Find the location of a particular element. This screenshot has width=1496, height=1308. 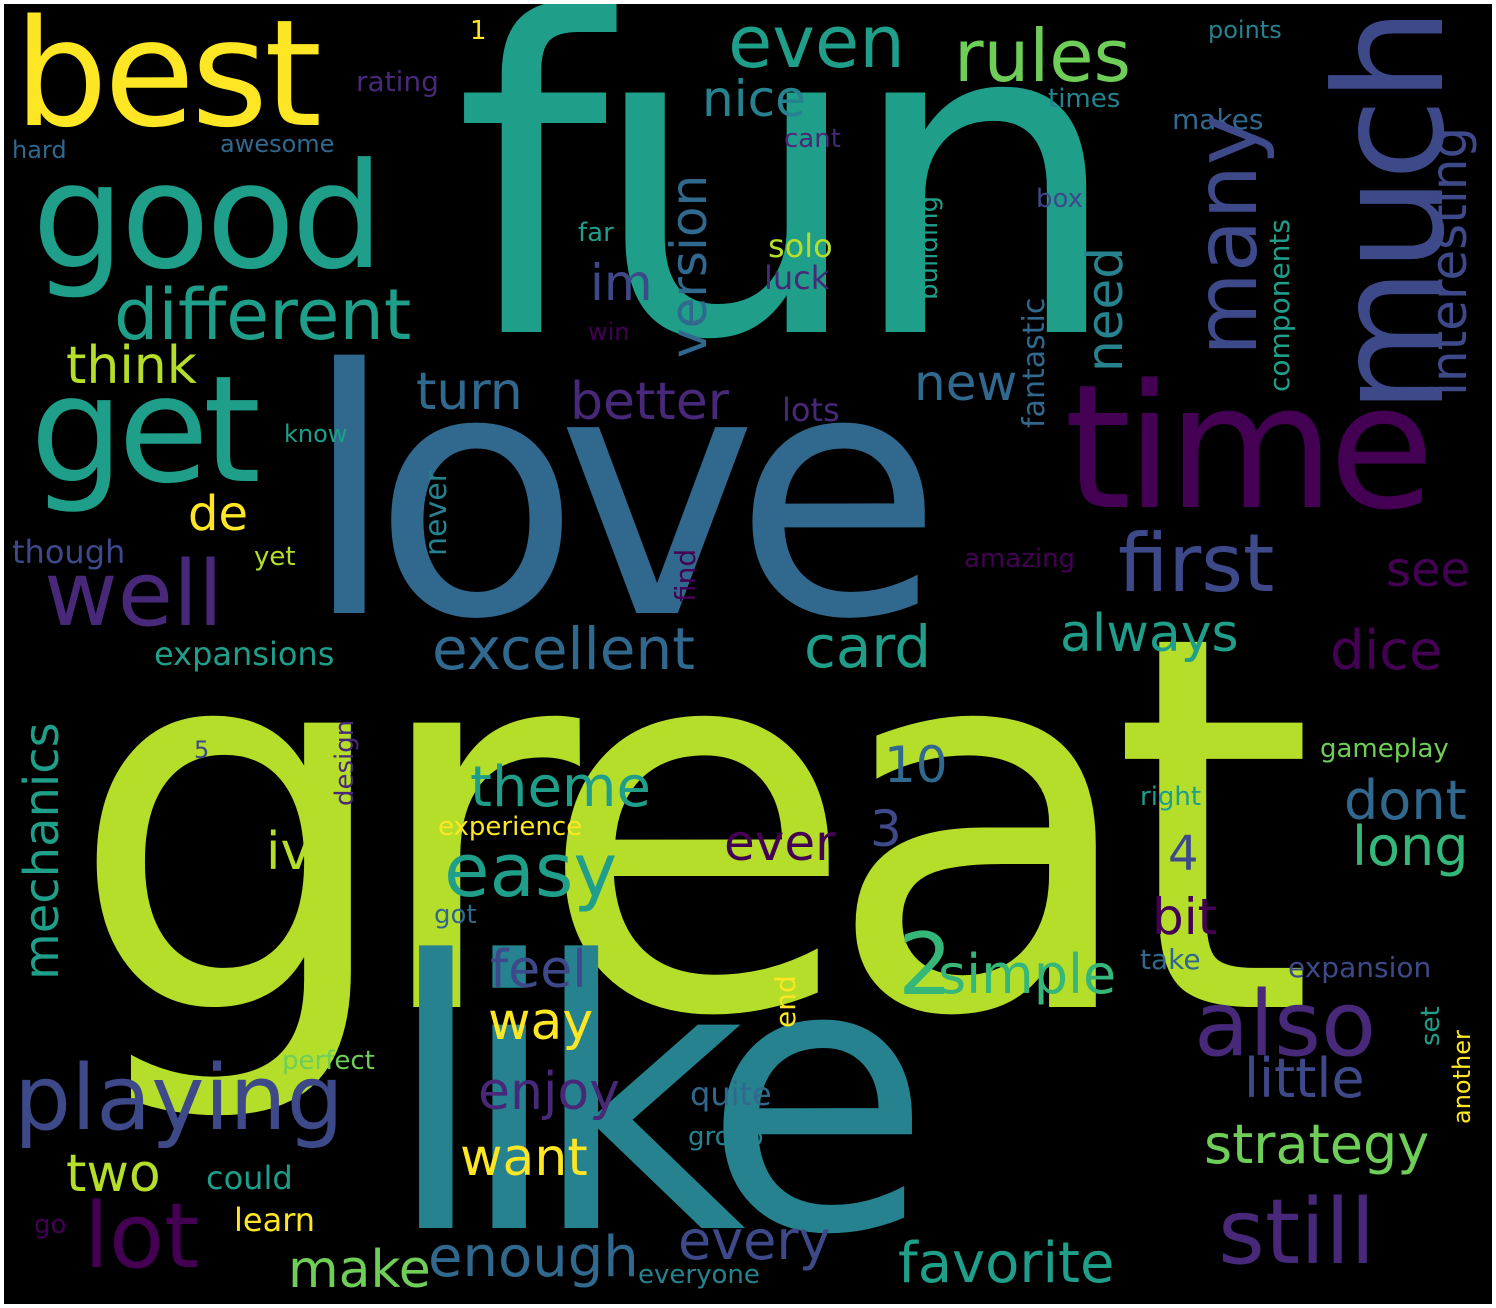

word-never: never is located at coordinates (436, 512).